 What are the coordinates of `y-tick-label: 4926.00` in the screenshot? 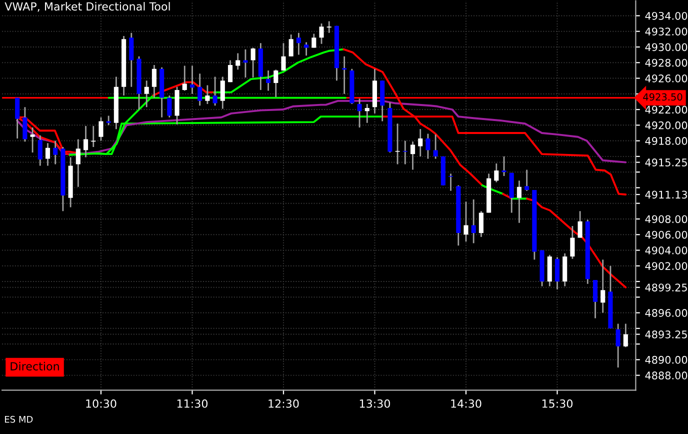 It's located at (666, 78).